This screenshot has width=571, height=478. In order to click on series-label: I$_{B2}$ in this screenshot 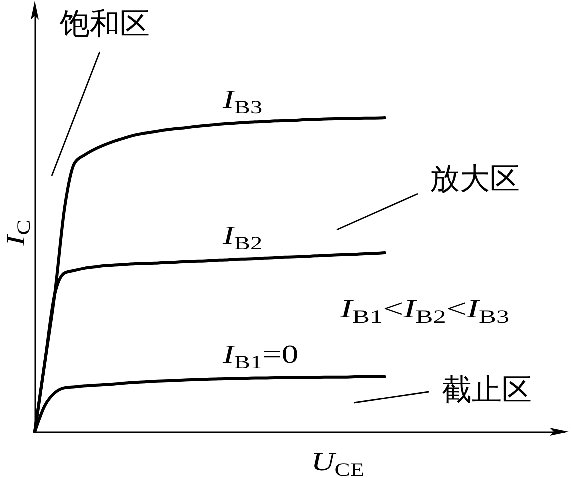, I will do `click(243, 238)`.